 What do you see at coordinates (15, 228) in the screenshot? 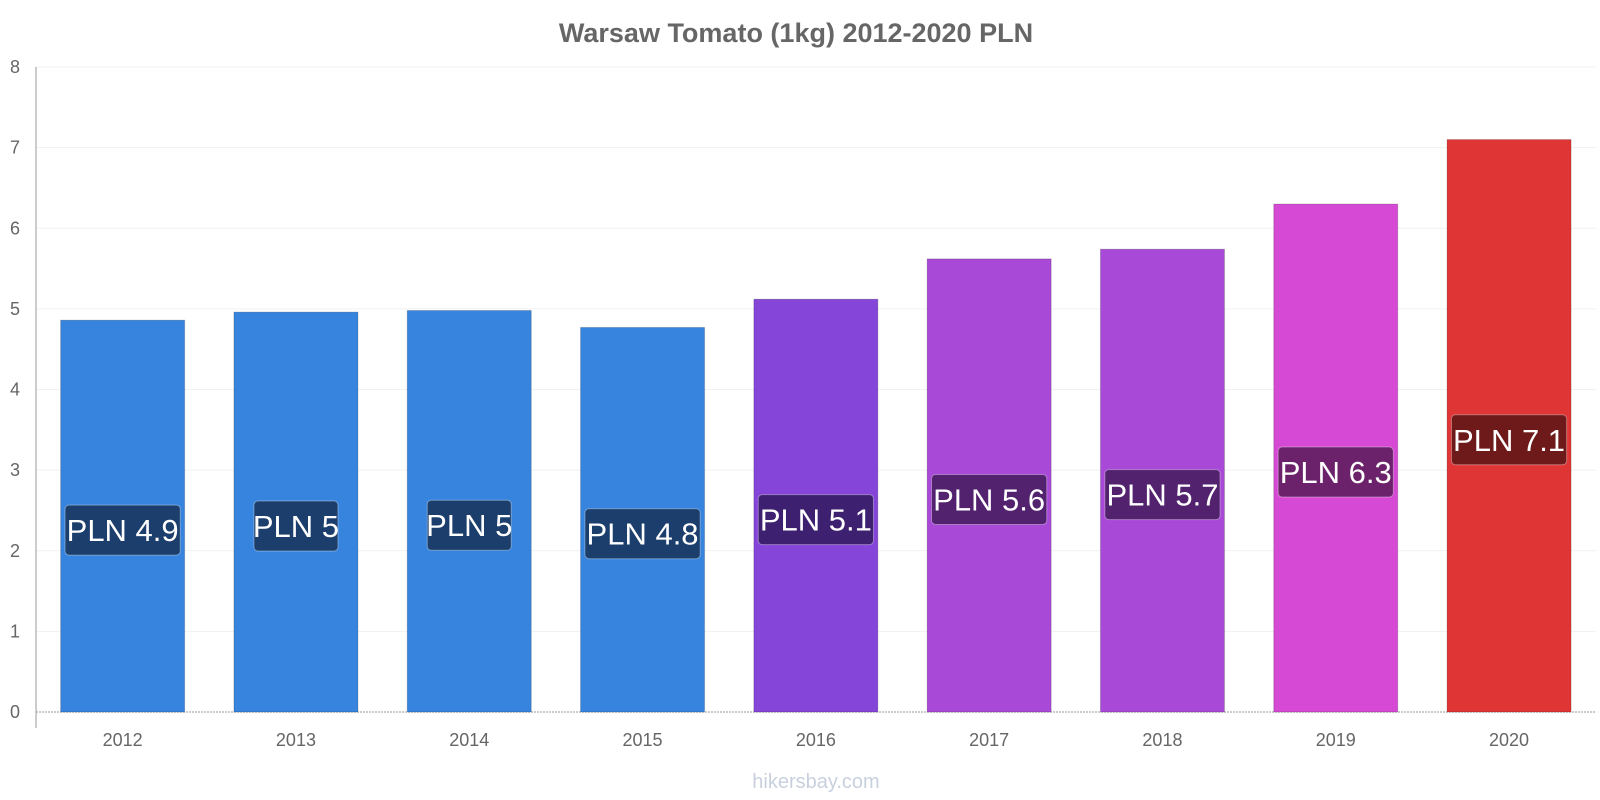
I see `y-tick-label: 6` at bounding box center [15, 228].